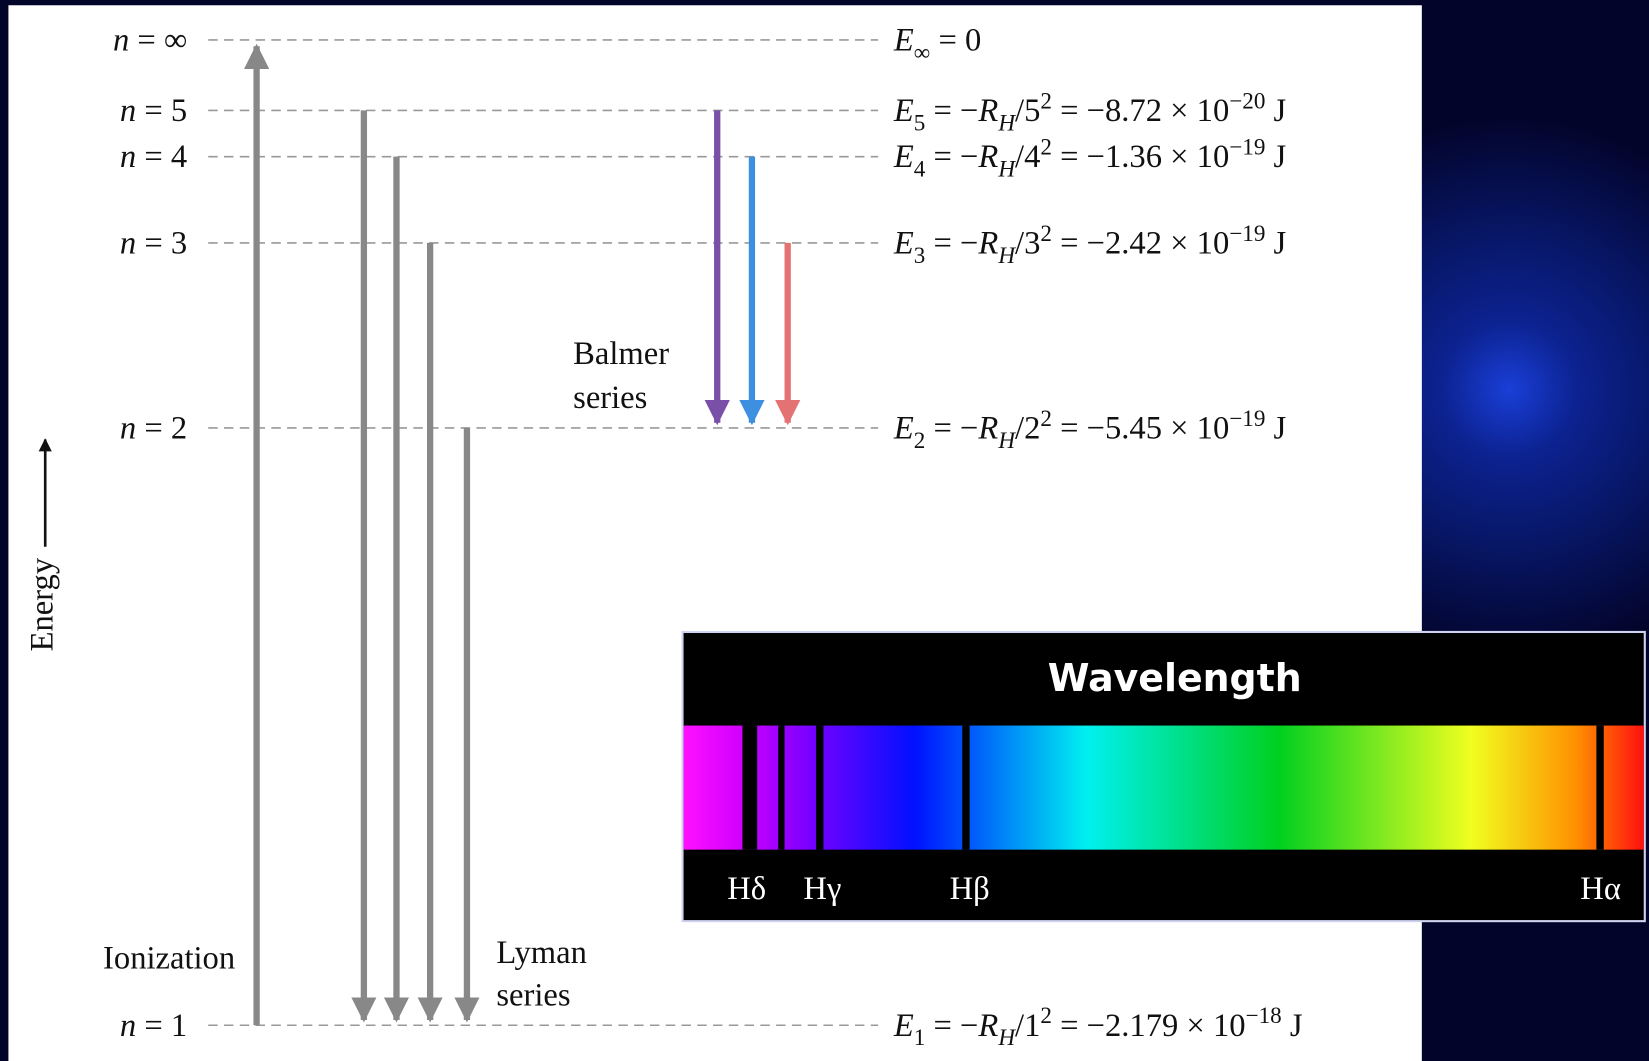 The width and height of the screenshot is (1649, 1061). What do you see at coordinates (533, 995) in the screenshot?
I see `lyman-label: series` at bounding box center [533, 995].